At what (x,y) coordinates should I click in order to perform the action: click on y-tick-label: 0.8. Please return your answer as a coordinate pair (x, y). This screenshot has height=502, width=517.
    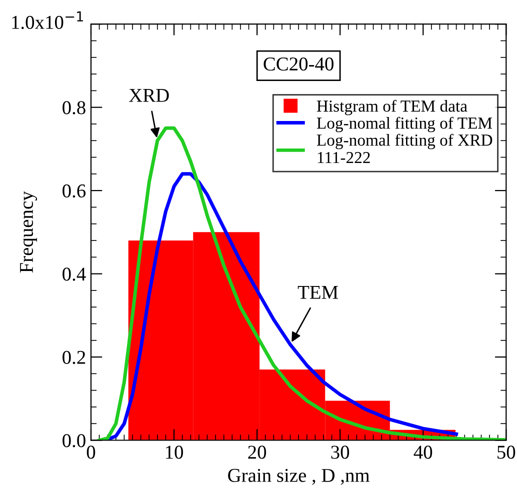
    Looking at the image, I should click on (74, 107).